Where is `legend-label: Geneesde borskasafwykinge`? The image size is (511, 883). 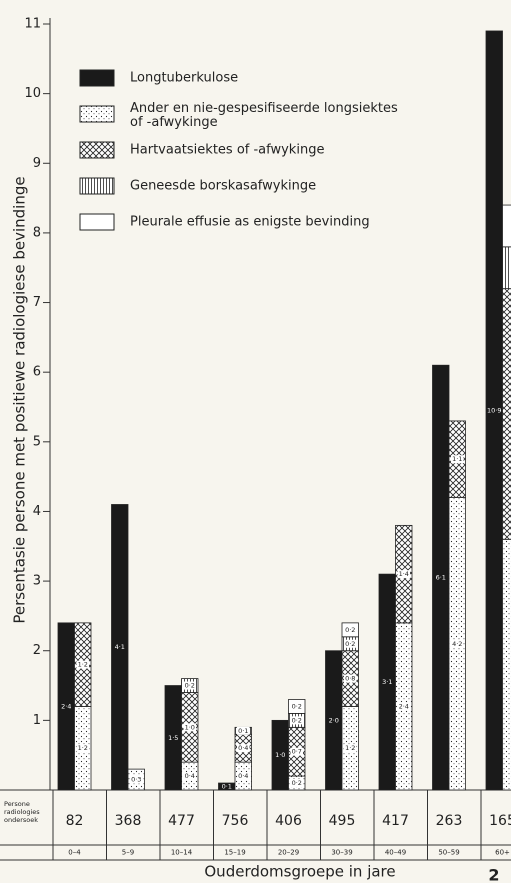 legend-label: Geneesde borskasafwykinge is located at coordinates (223, 186).